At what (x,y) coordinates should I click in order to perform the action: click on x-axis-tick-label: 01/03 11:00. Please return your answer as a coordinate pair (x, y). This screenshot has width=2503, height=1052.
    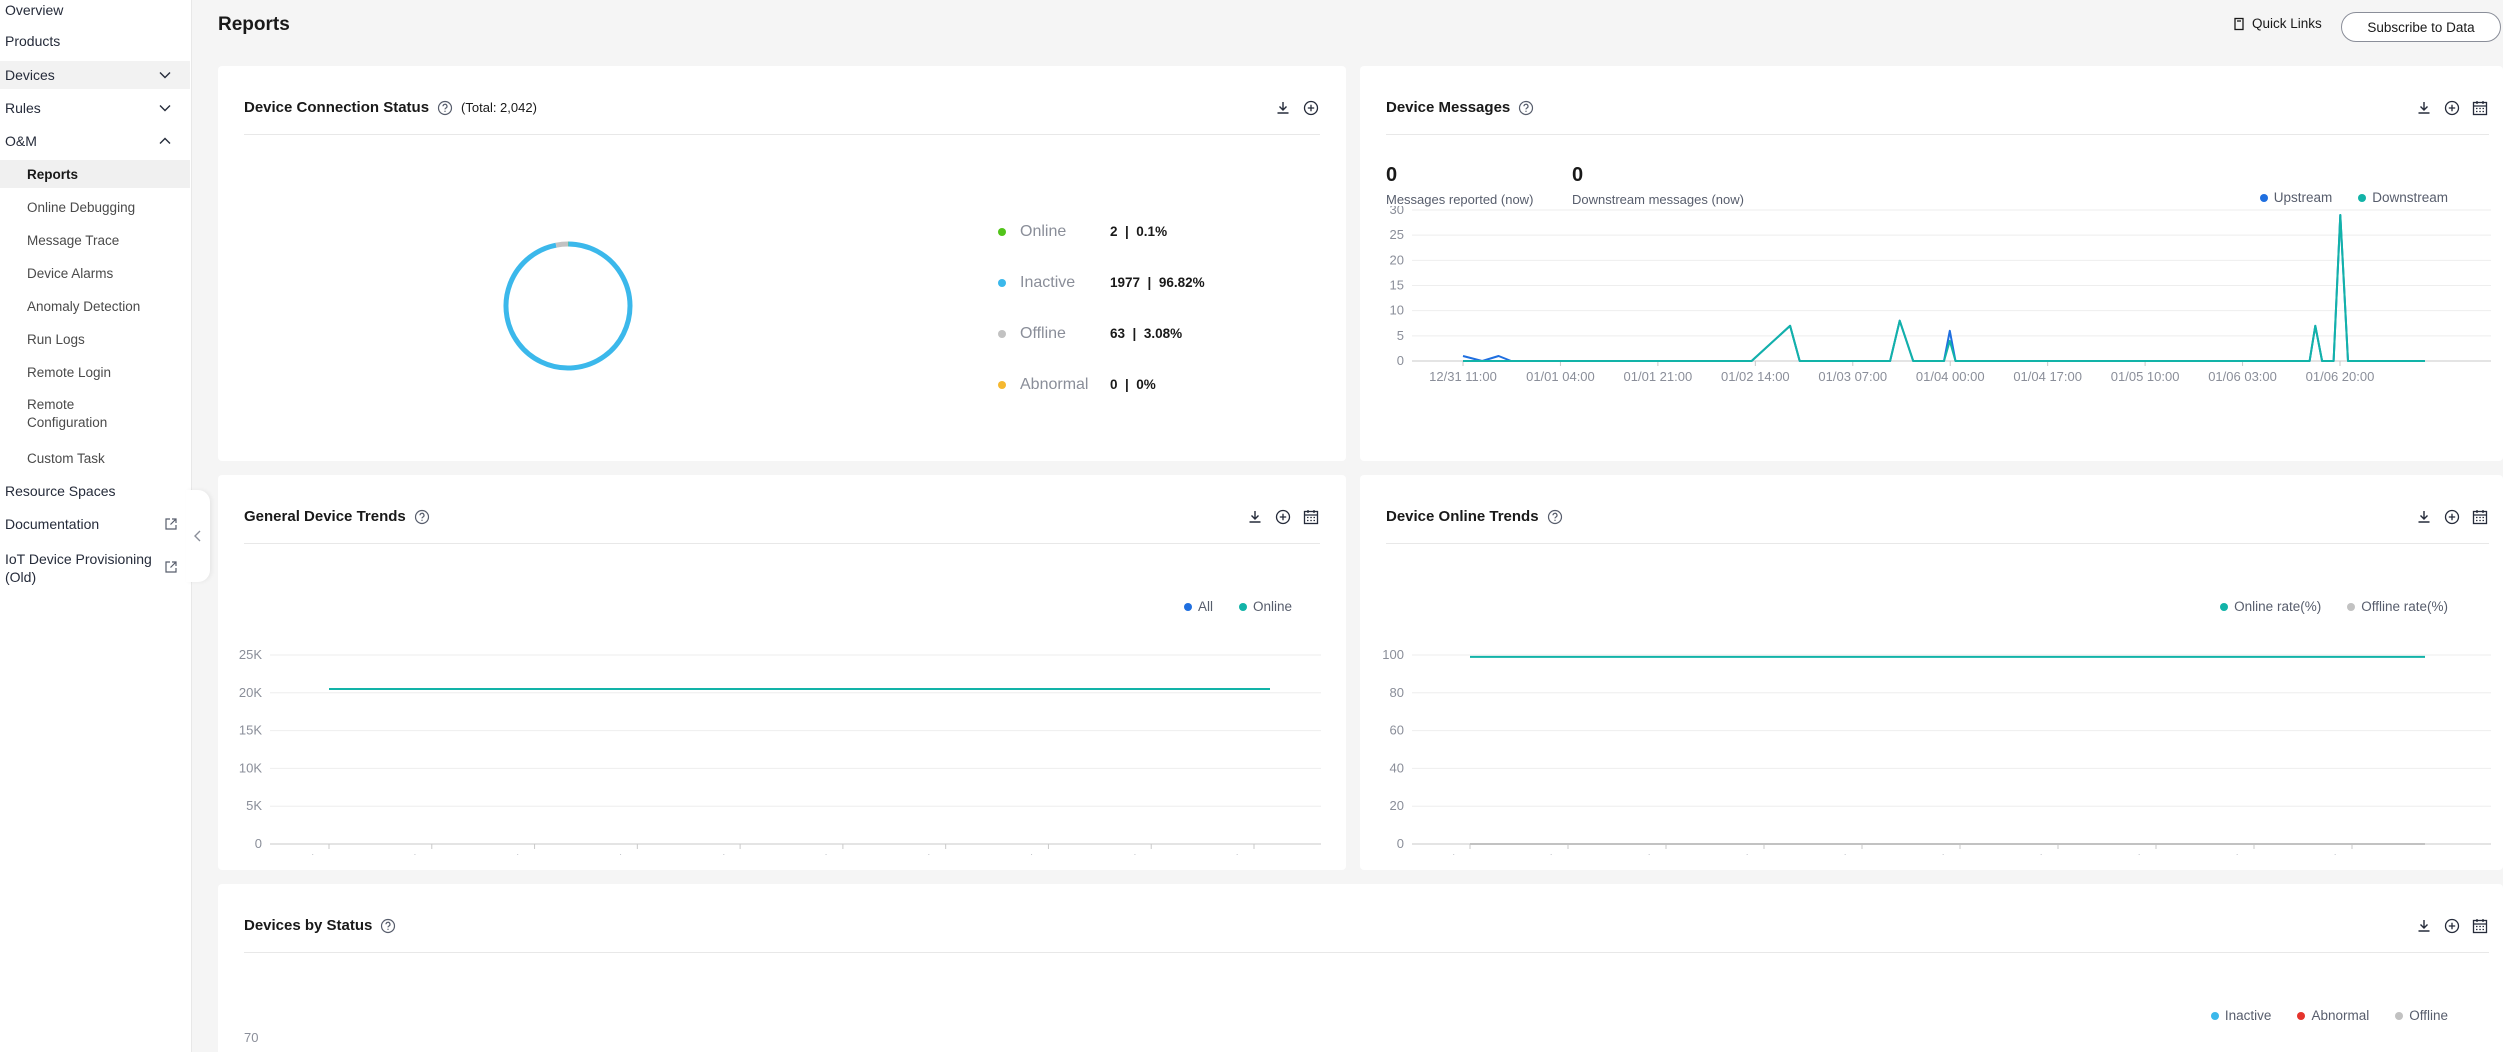
    Looking at the image, I should click on (740, 853).